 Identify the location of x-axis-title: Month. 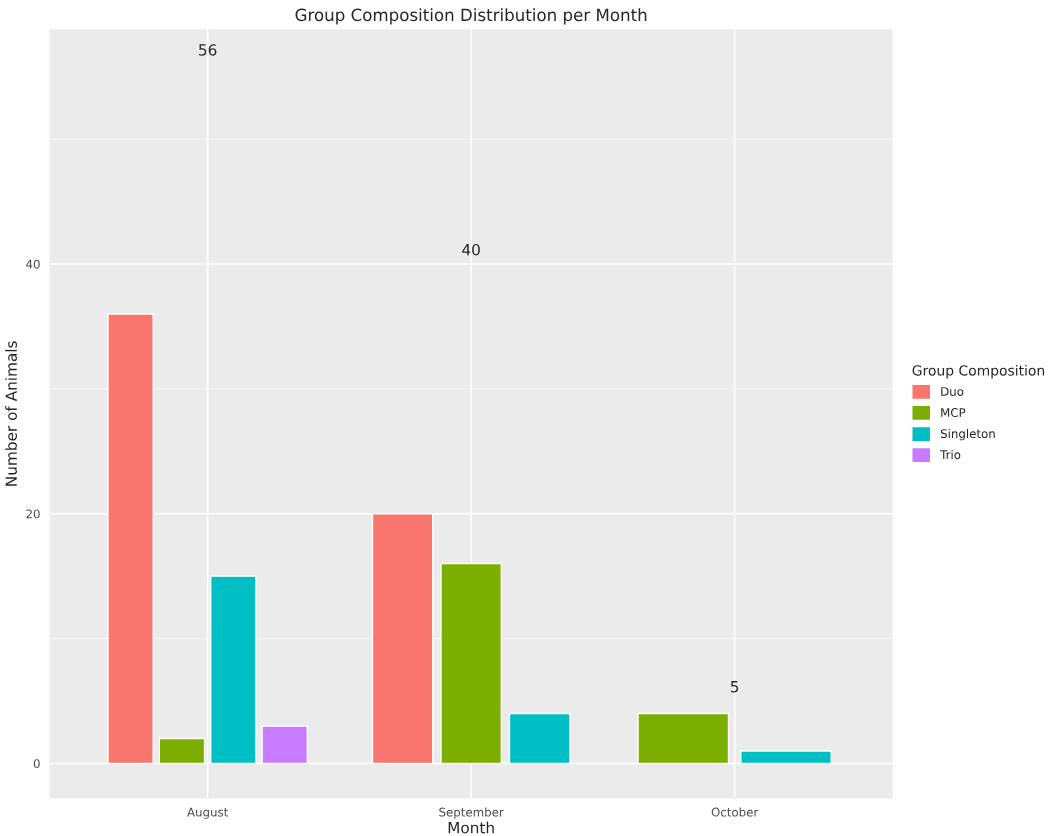
(471, 827).